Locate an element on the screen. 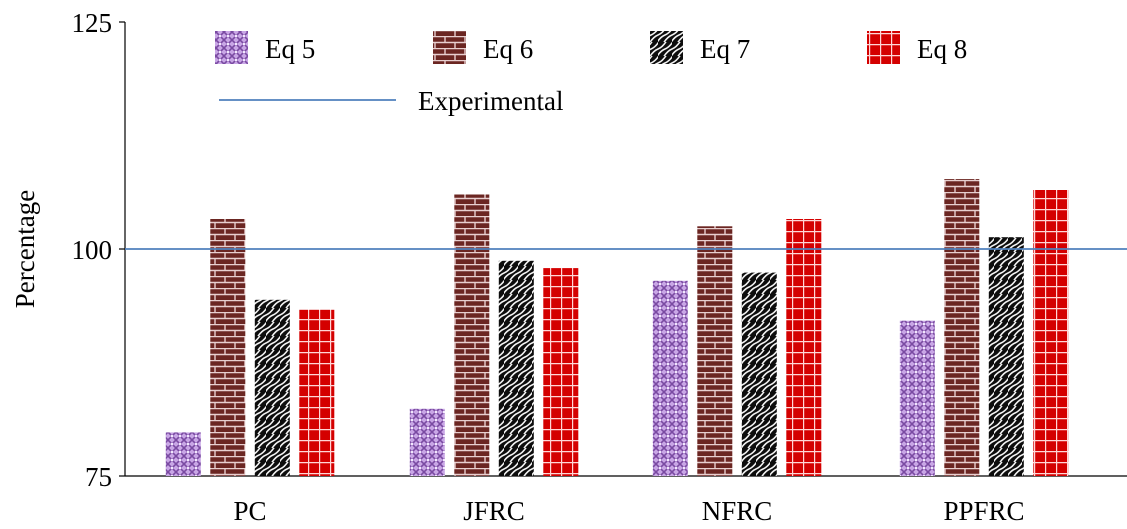 This screenshot has width=1127, height=529. bar-eq6-nfrc is located at coordinates (715, 351).